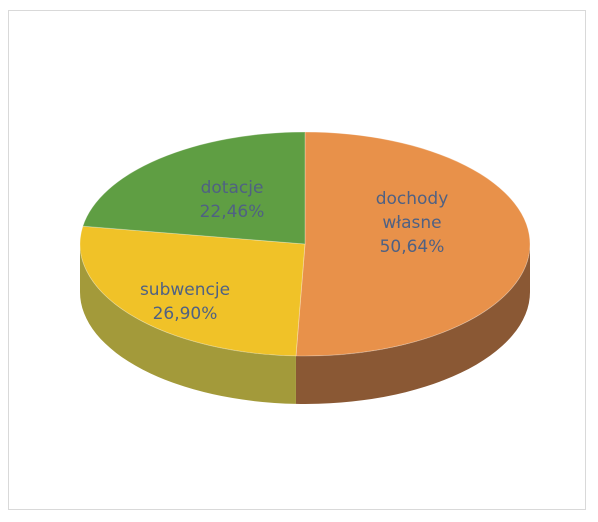  What do you see at coordinates (194, 188) in the screenshot?
I see `slice-dotacje` at bounding box center [194, 188].